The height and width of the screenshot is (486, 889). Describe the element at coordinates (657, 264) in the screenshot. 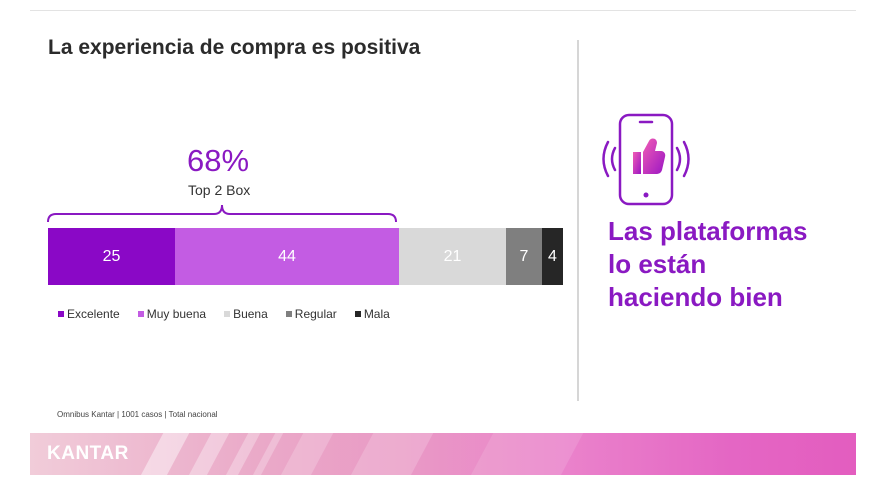

I see `headline-line-2: lo están` at that location.